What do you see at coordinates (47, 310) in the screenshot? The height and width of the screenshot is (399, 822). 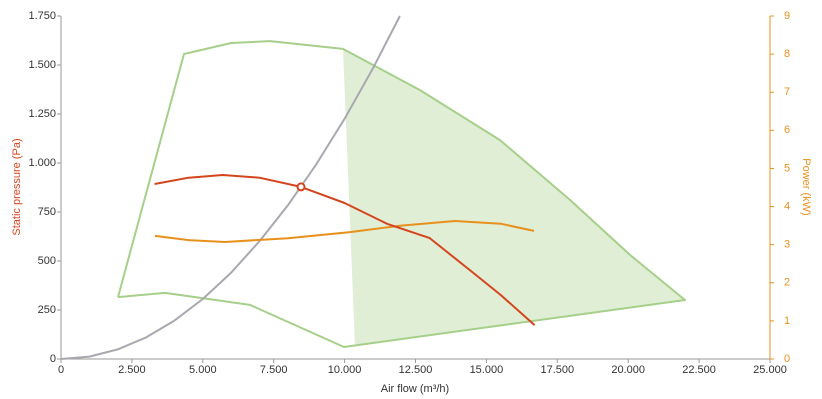 I see `y-tick-label: 250` at bounding box center [47, 310].